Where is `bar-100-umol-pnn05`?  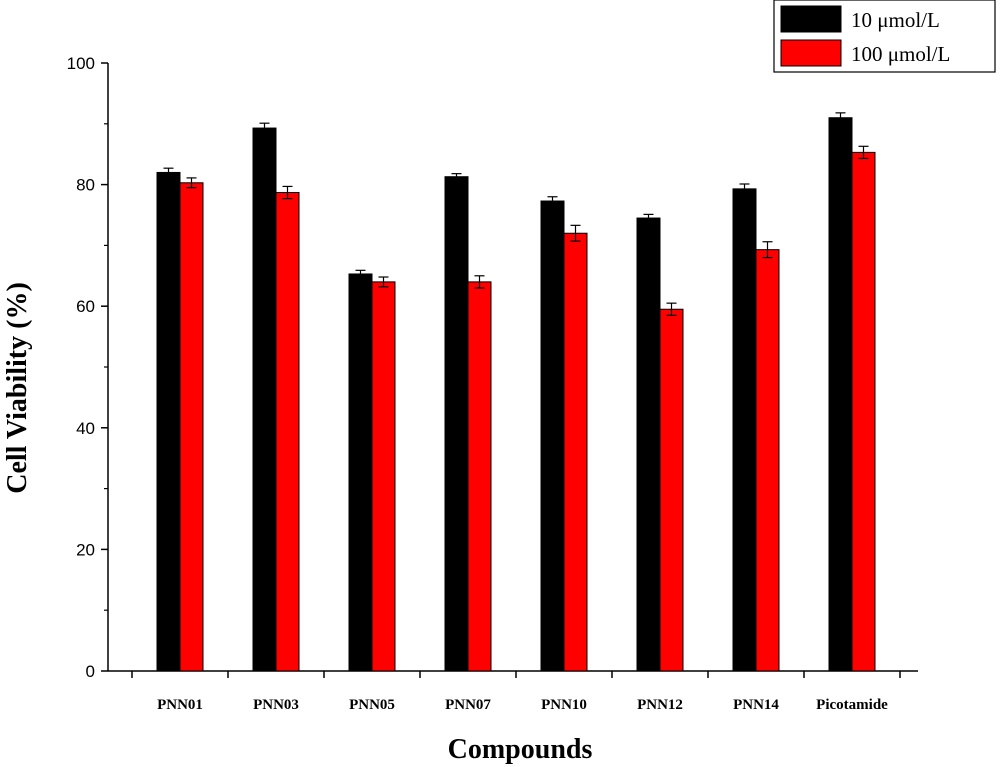
bar-100-umol-pnn05 is located at coordinates (383, 476).